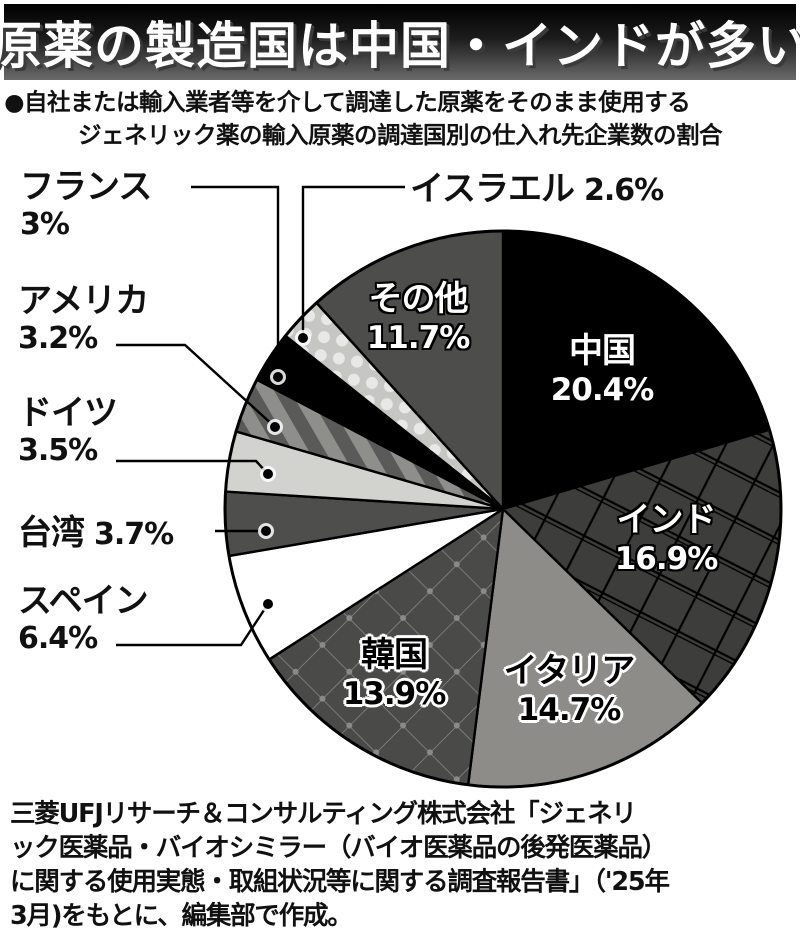 This screenshot has width=800, height=940. I want to click on label-china: 中国 20.4%, so click(602, 369).